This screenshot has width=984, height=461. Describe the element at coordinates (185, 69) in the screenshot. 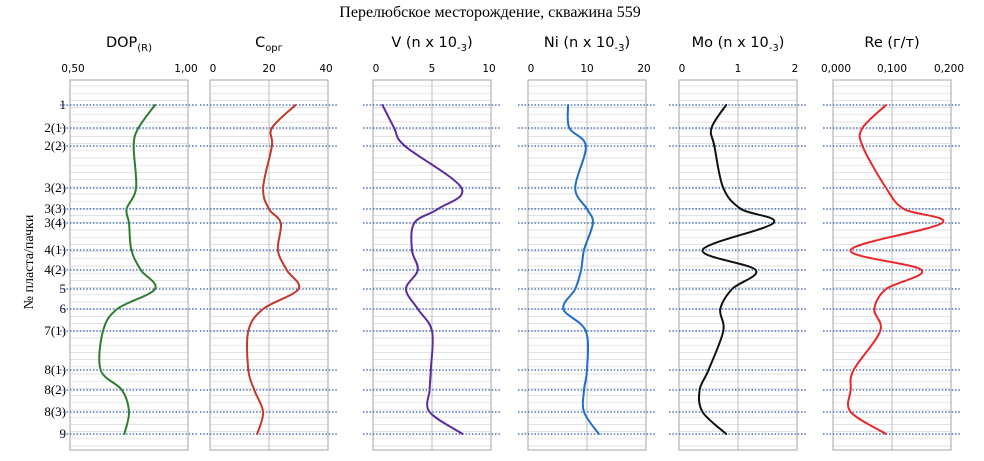

I see `tick-label: 1,00` at that location.